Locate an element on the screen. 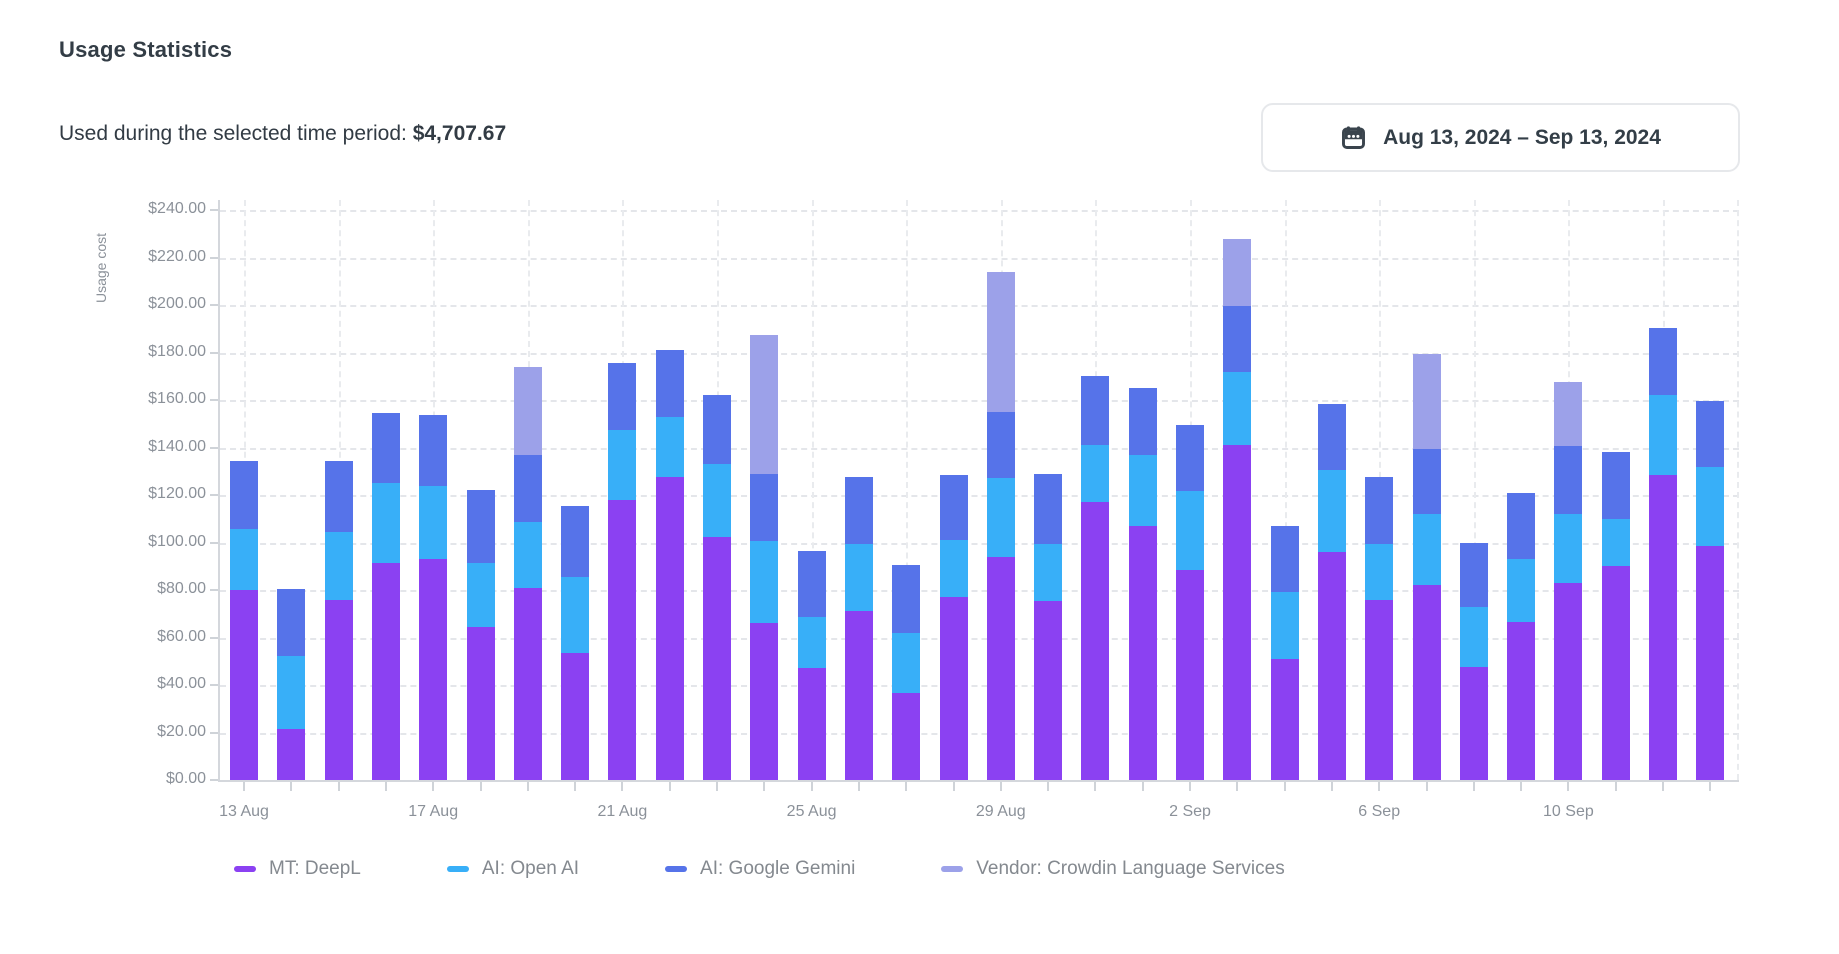 The width and height of the screenshot is (1839, 954). y-tick-label: $160.00 is located at coordinates (177, 398).